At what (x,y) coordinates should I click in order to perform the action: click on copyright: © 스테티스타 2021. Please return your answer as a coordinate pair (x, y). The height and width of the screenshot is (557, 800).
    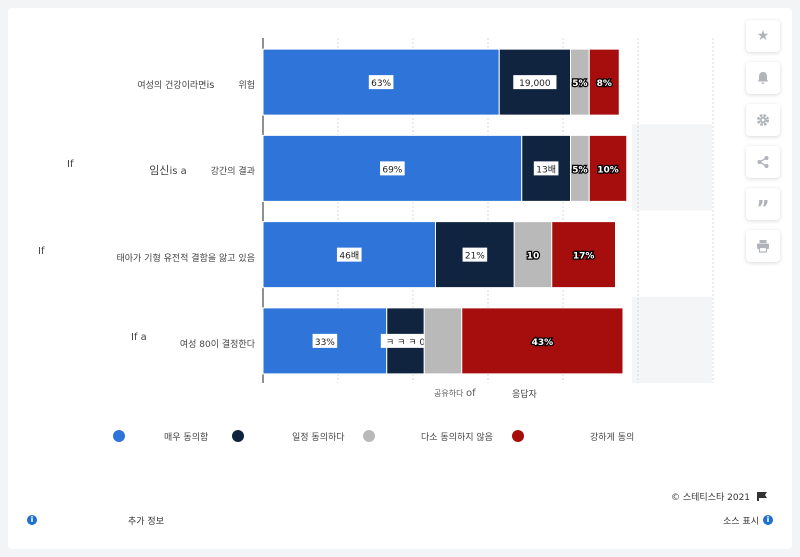
    Looking at the image, I should click on (719, 496).